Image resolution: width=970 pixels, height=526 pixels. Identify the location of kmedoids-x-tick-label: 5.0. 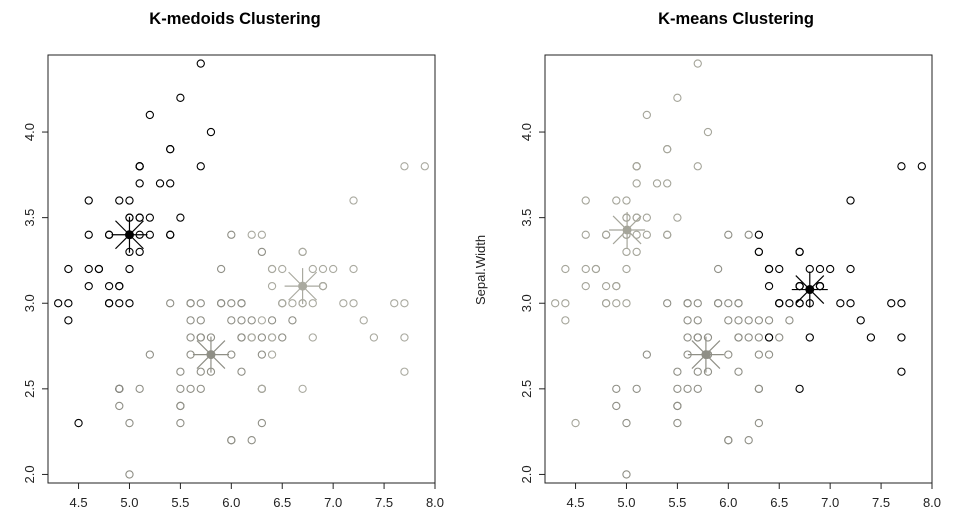
(129, 502).